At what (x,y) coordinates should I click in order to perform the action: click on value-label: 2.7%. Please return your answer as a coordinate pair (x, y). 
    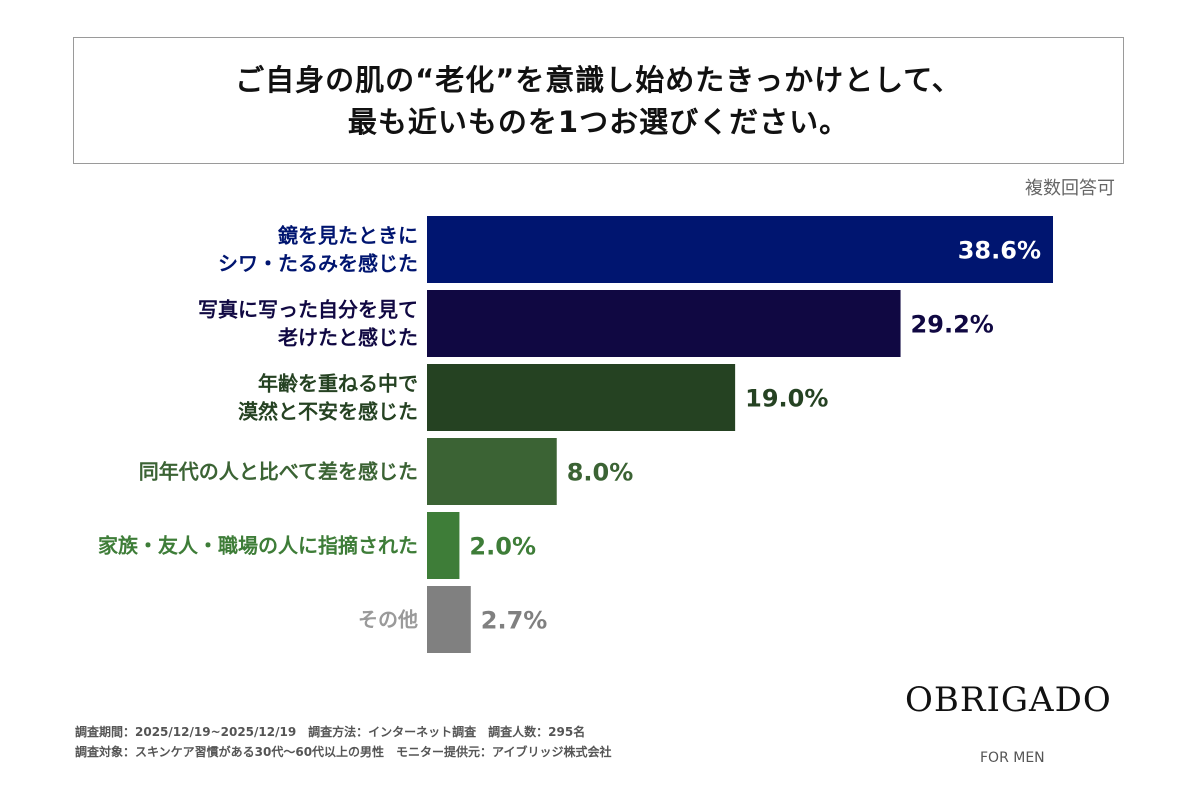
    Looking at the image, I should click on (514, 621).